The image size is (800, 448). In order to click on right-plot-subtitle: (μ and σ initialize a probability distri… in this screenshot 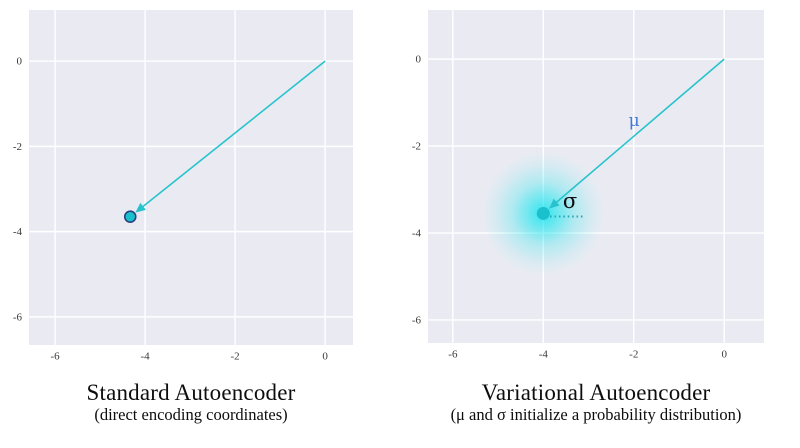, I will do `click(596, 414)`.